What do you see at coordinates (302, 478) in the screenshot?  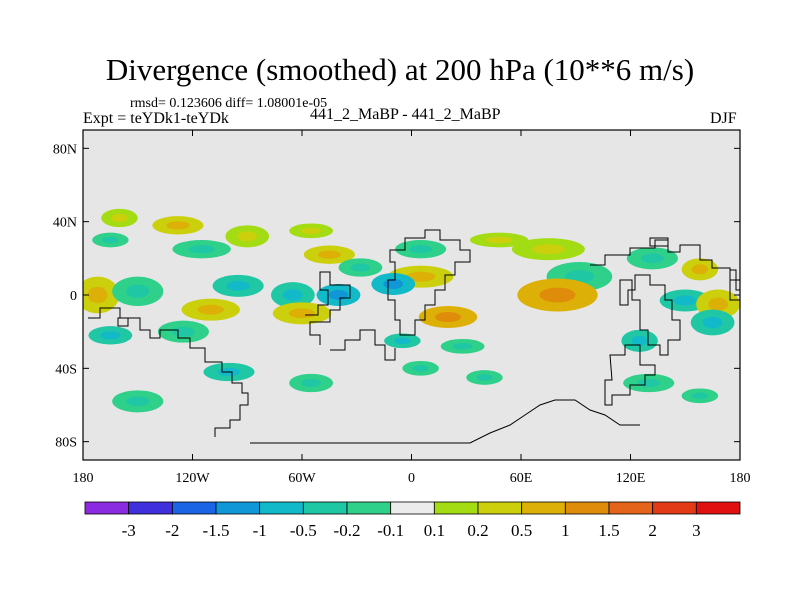 I see `x-tick-label: 60W` at bounding box center [302, 478].